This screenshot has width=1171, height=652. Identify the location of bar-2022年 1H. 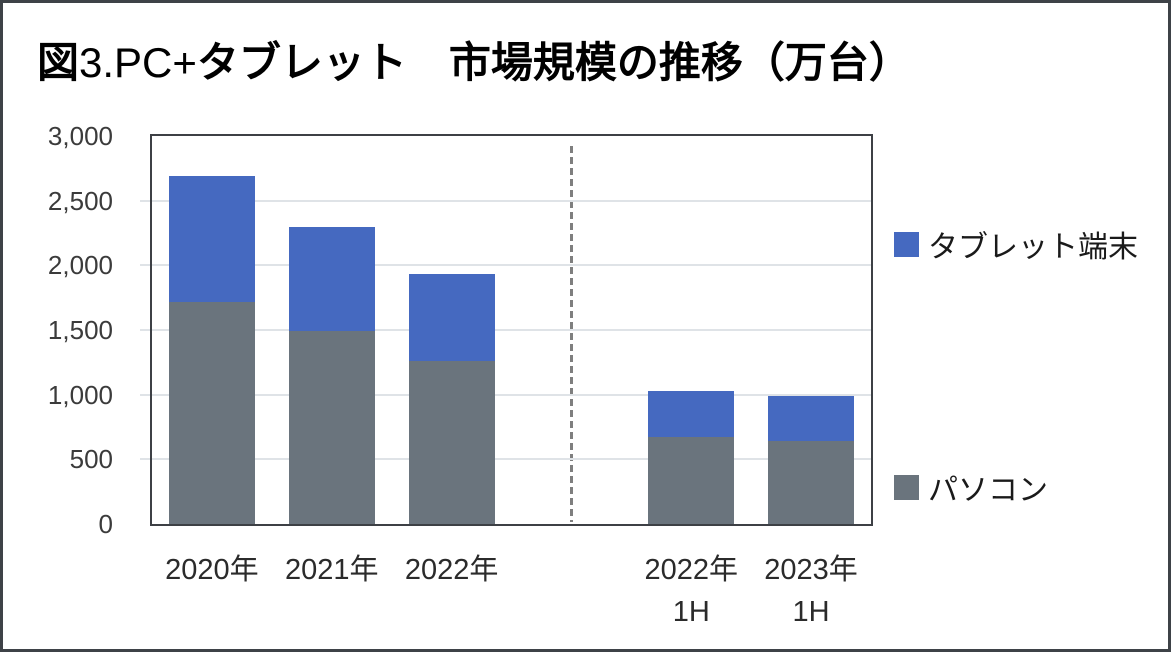
(691, 457).